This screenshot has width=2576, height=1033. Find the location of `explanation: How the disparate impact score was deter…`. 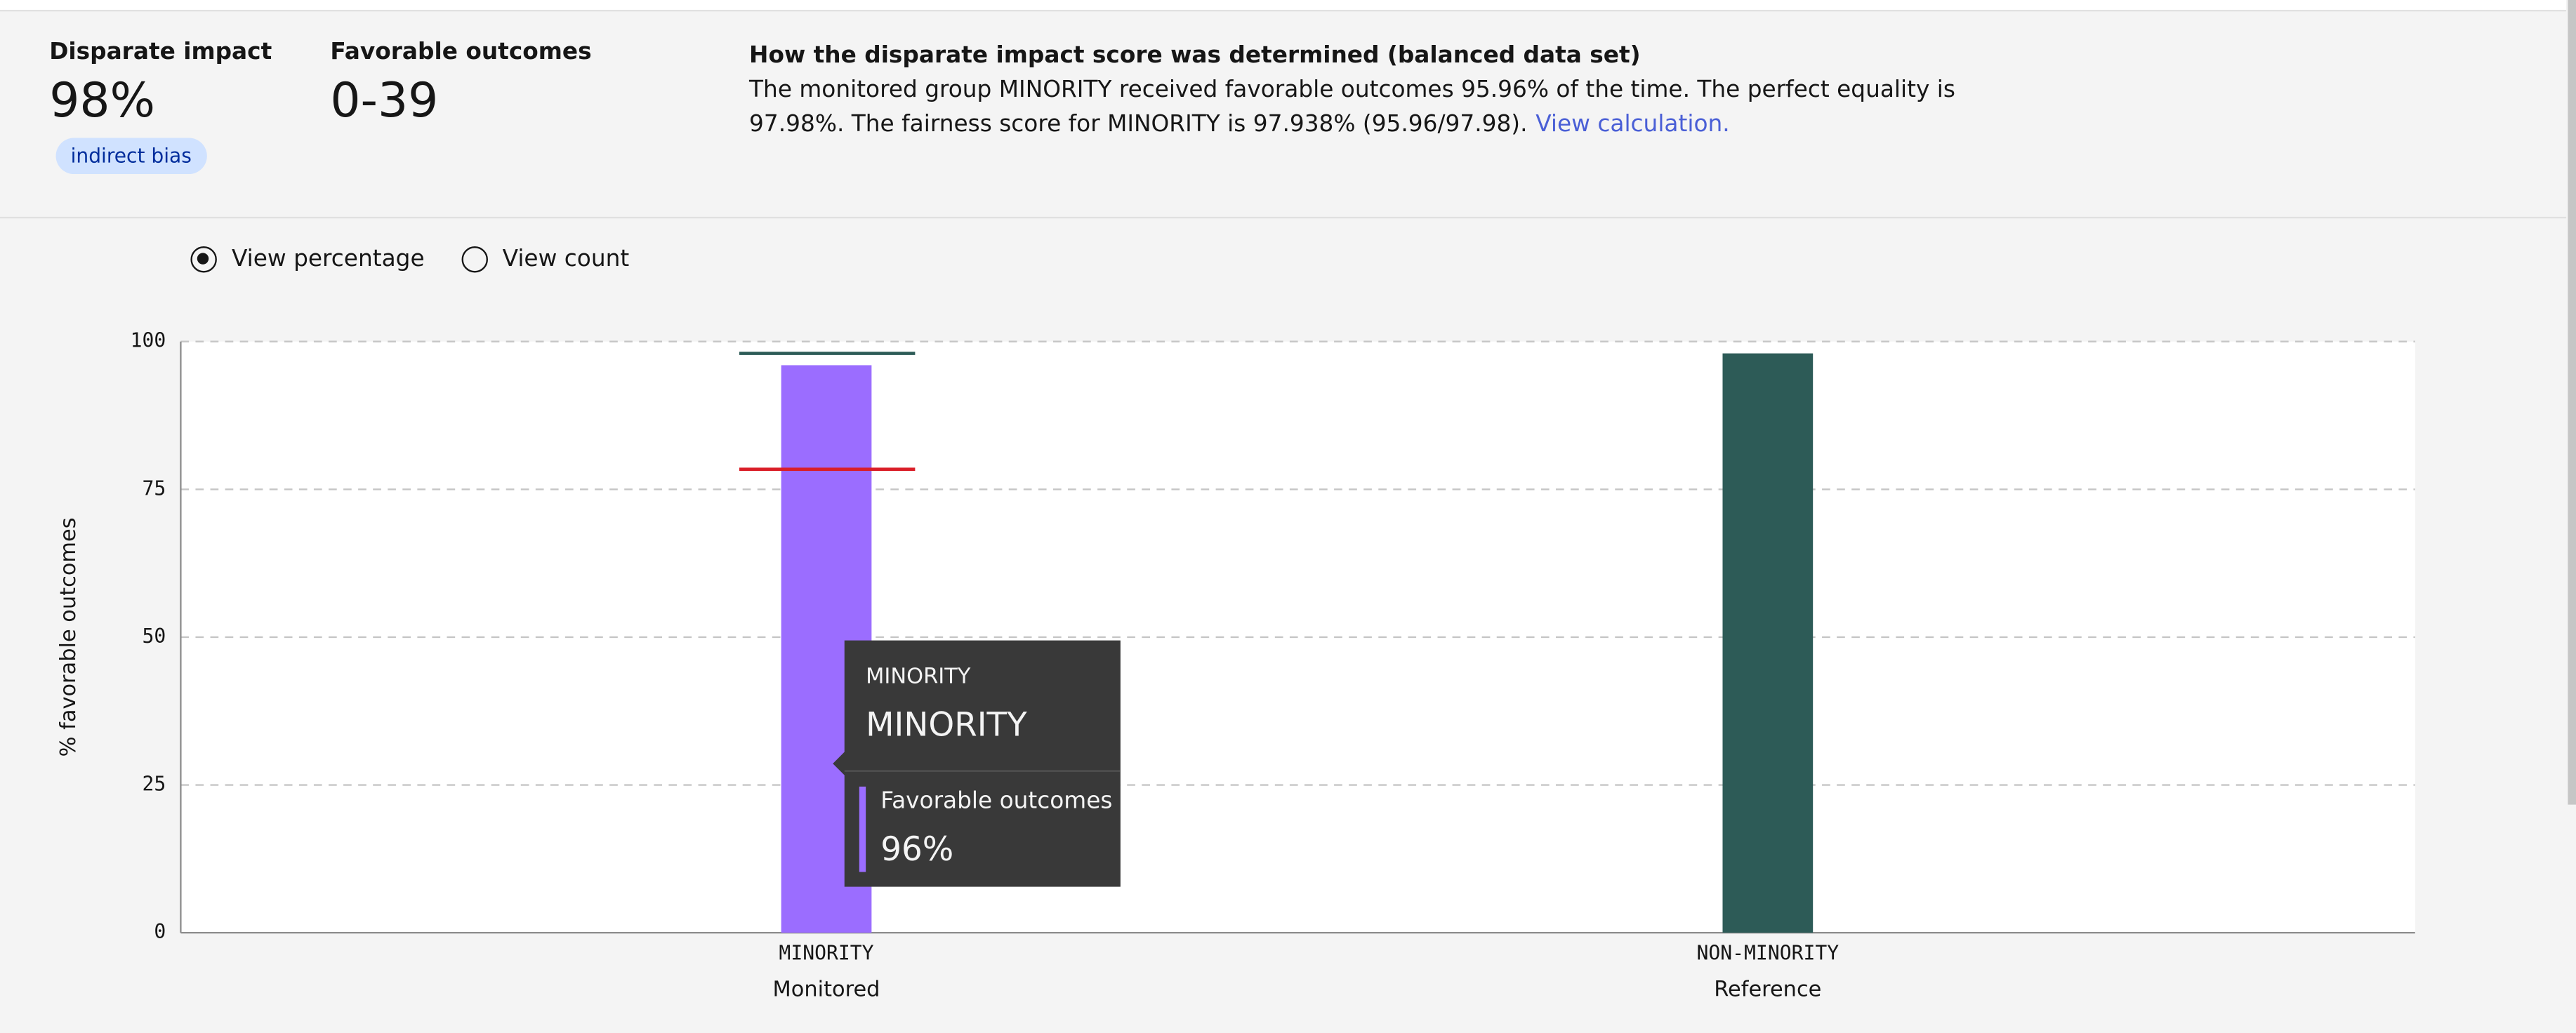

explanation: How the disparate impact score was deter… is located at coordinates (1357, 90).